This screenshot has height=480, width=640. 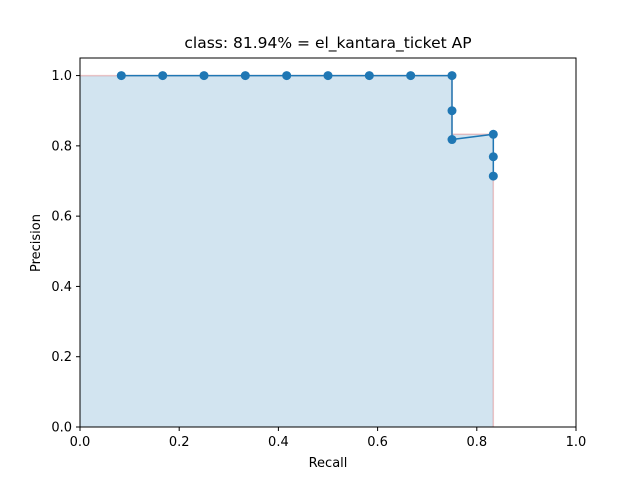 I want to click on x-tick-label: 0.2, so click(x=179, y=442).